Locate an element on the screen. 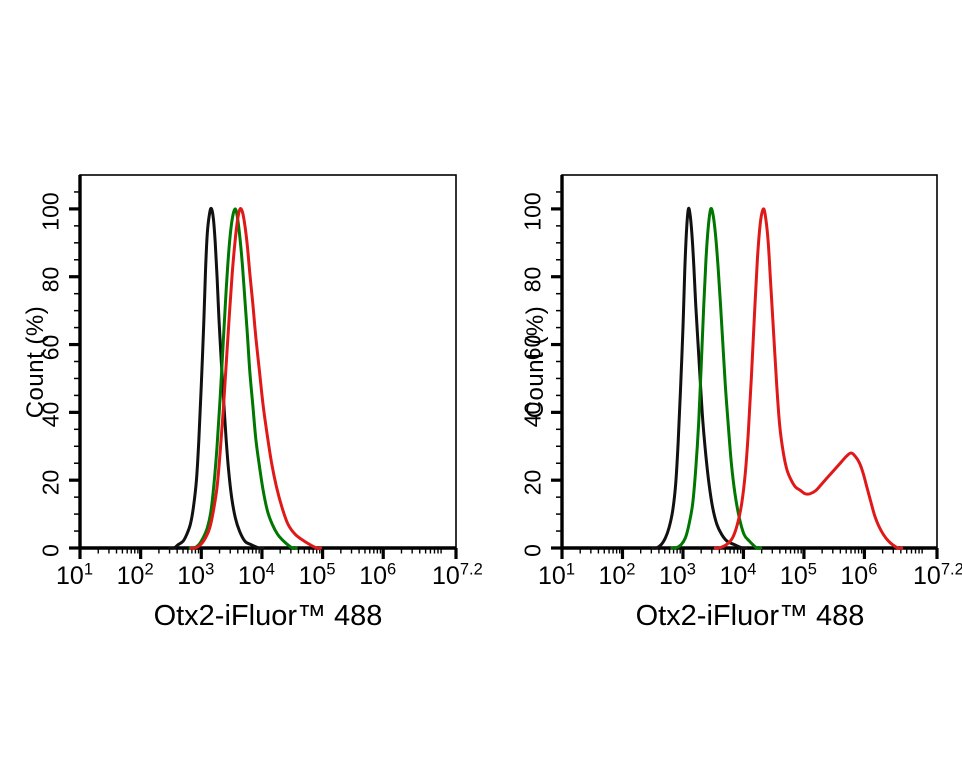  x-axis-title-right: Otx2-iFluor™ 488 is located at coordinates (750, 616).